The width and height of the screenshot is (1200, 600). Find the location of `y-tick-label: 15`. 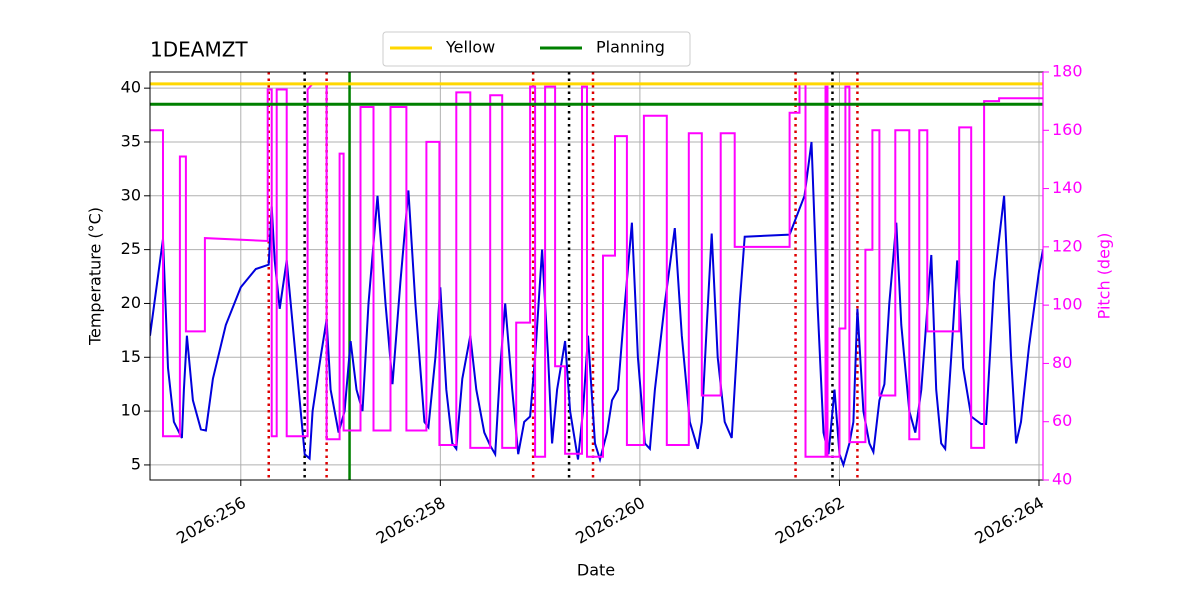

y-tick-label: 15 is located at coordinates (131, 356).